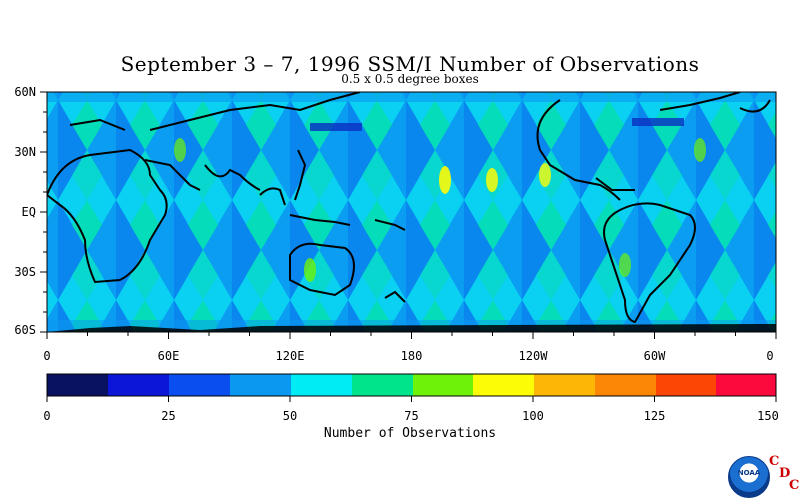  What do you see at coordinates (290, 416) in the screenshot?
I see `colorbar-tick-50: 50` at bounding box center [290, 416].